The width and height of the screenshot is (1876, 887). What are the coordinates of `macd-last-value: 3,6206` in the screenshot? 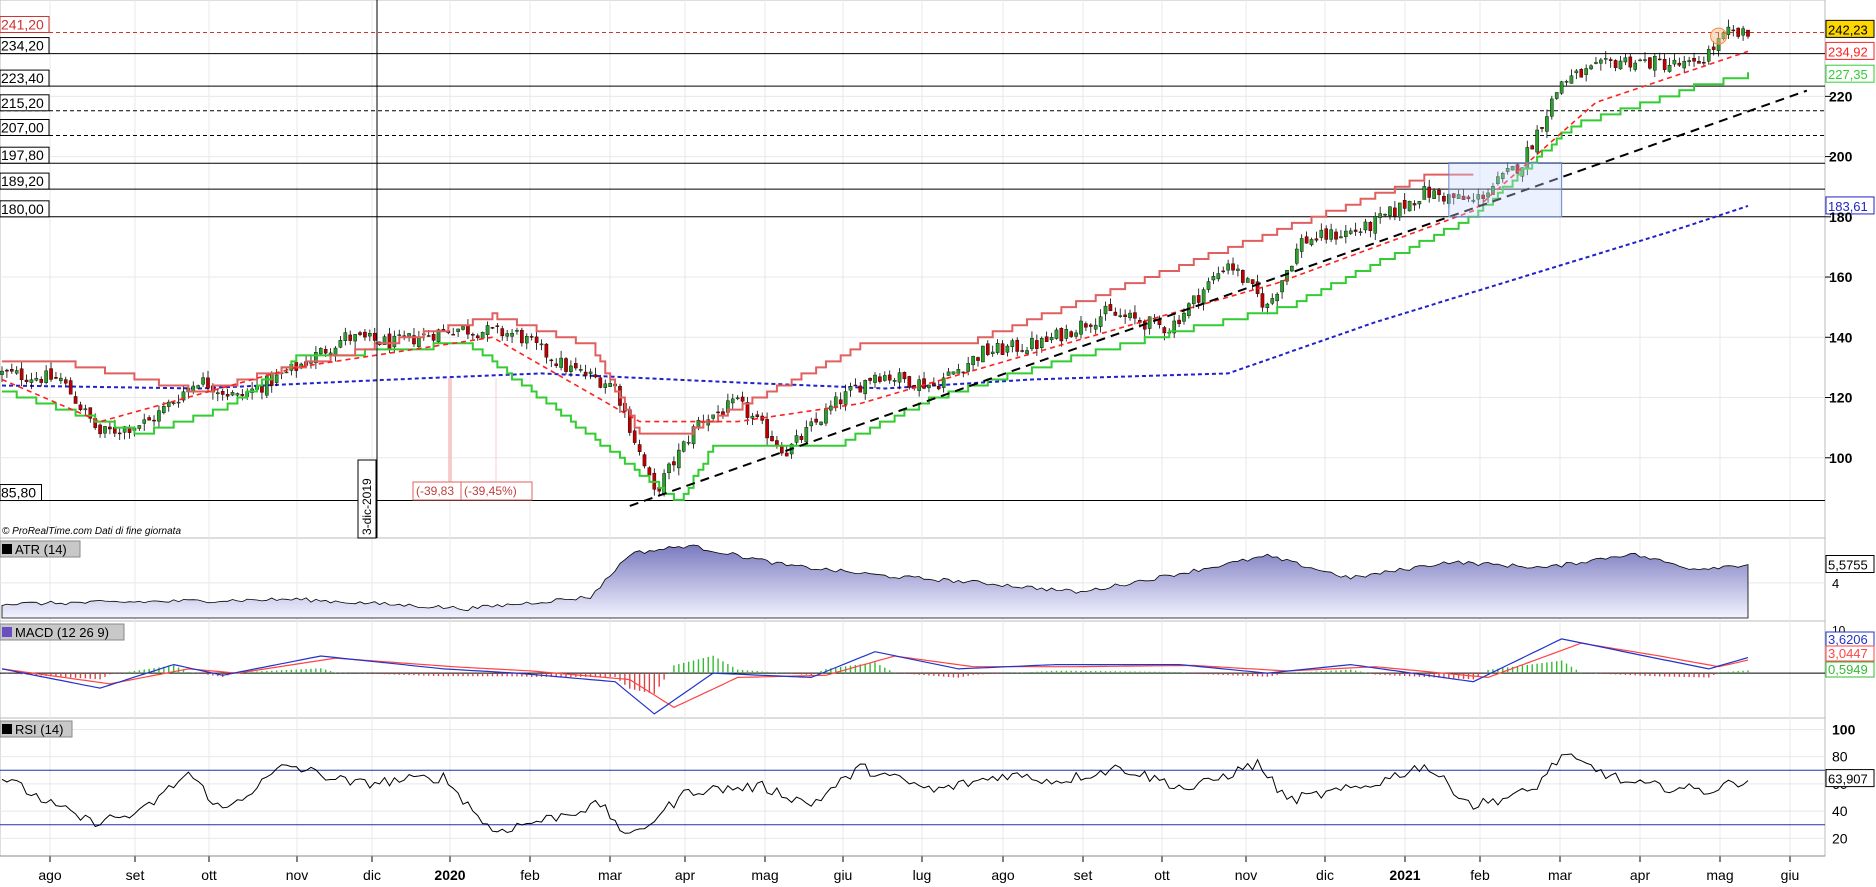 It's located at (1848, 639).